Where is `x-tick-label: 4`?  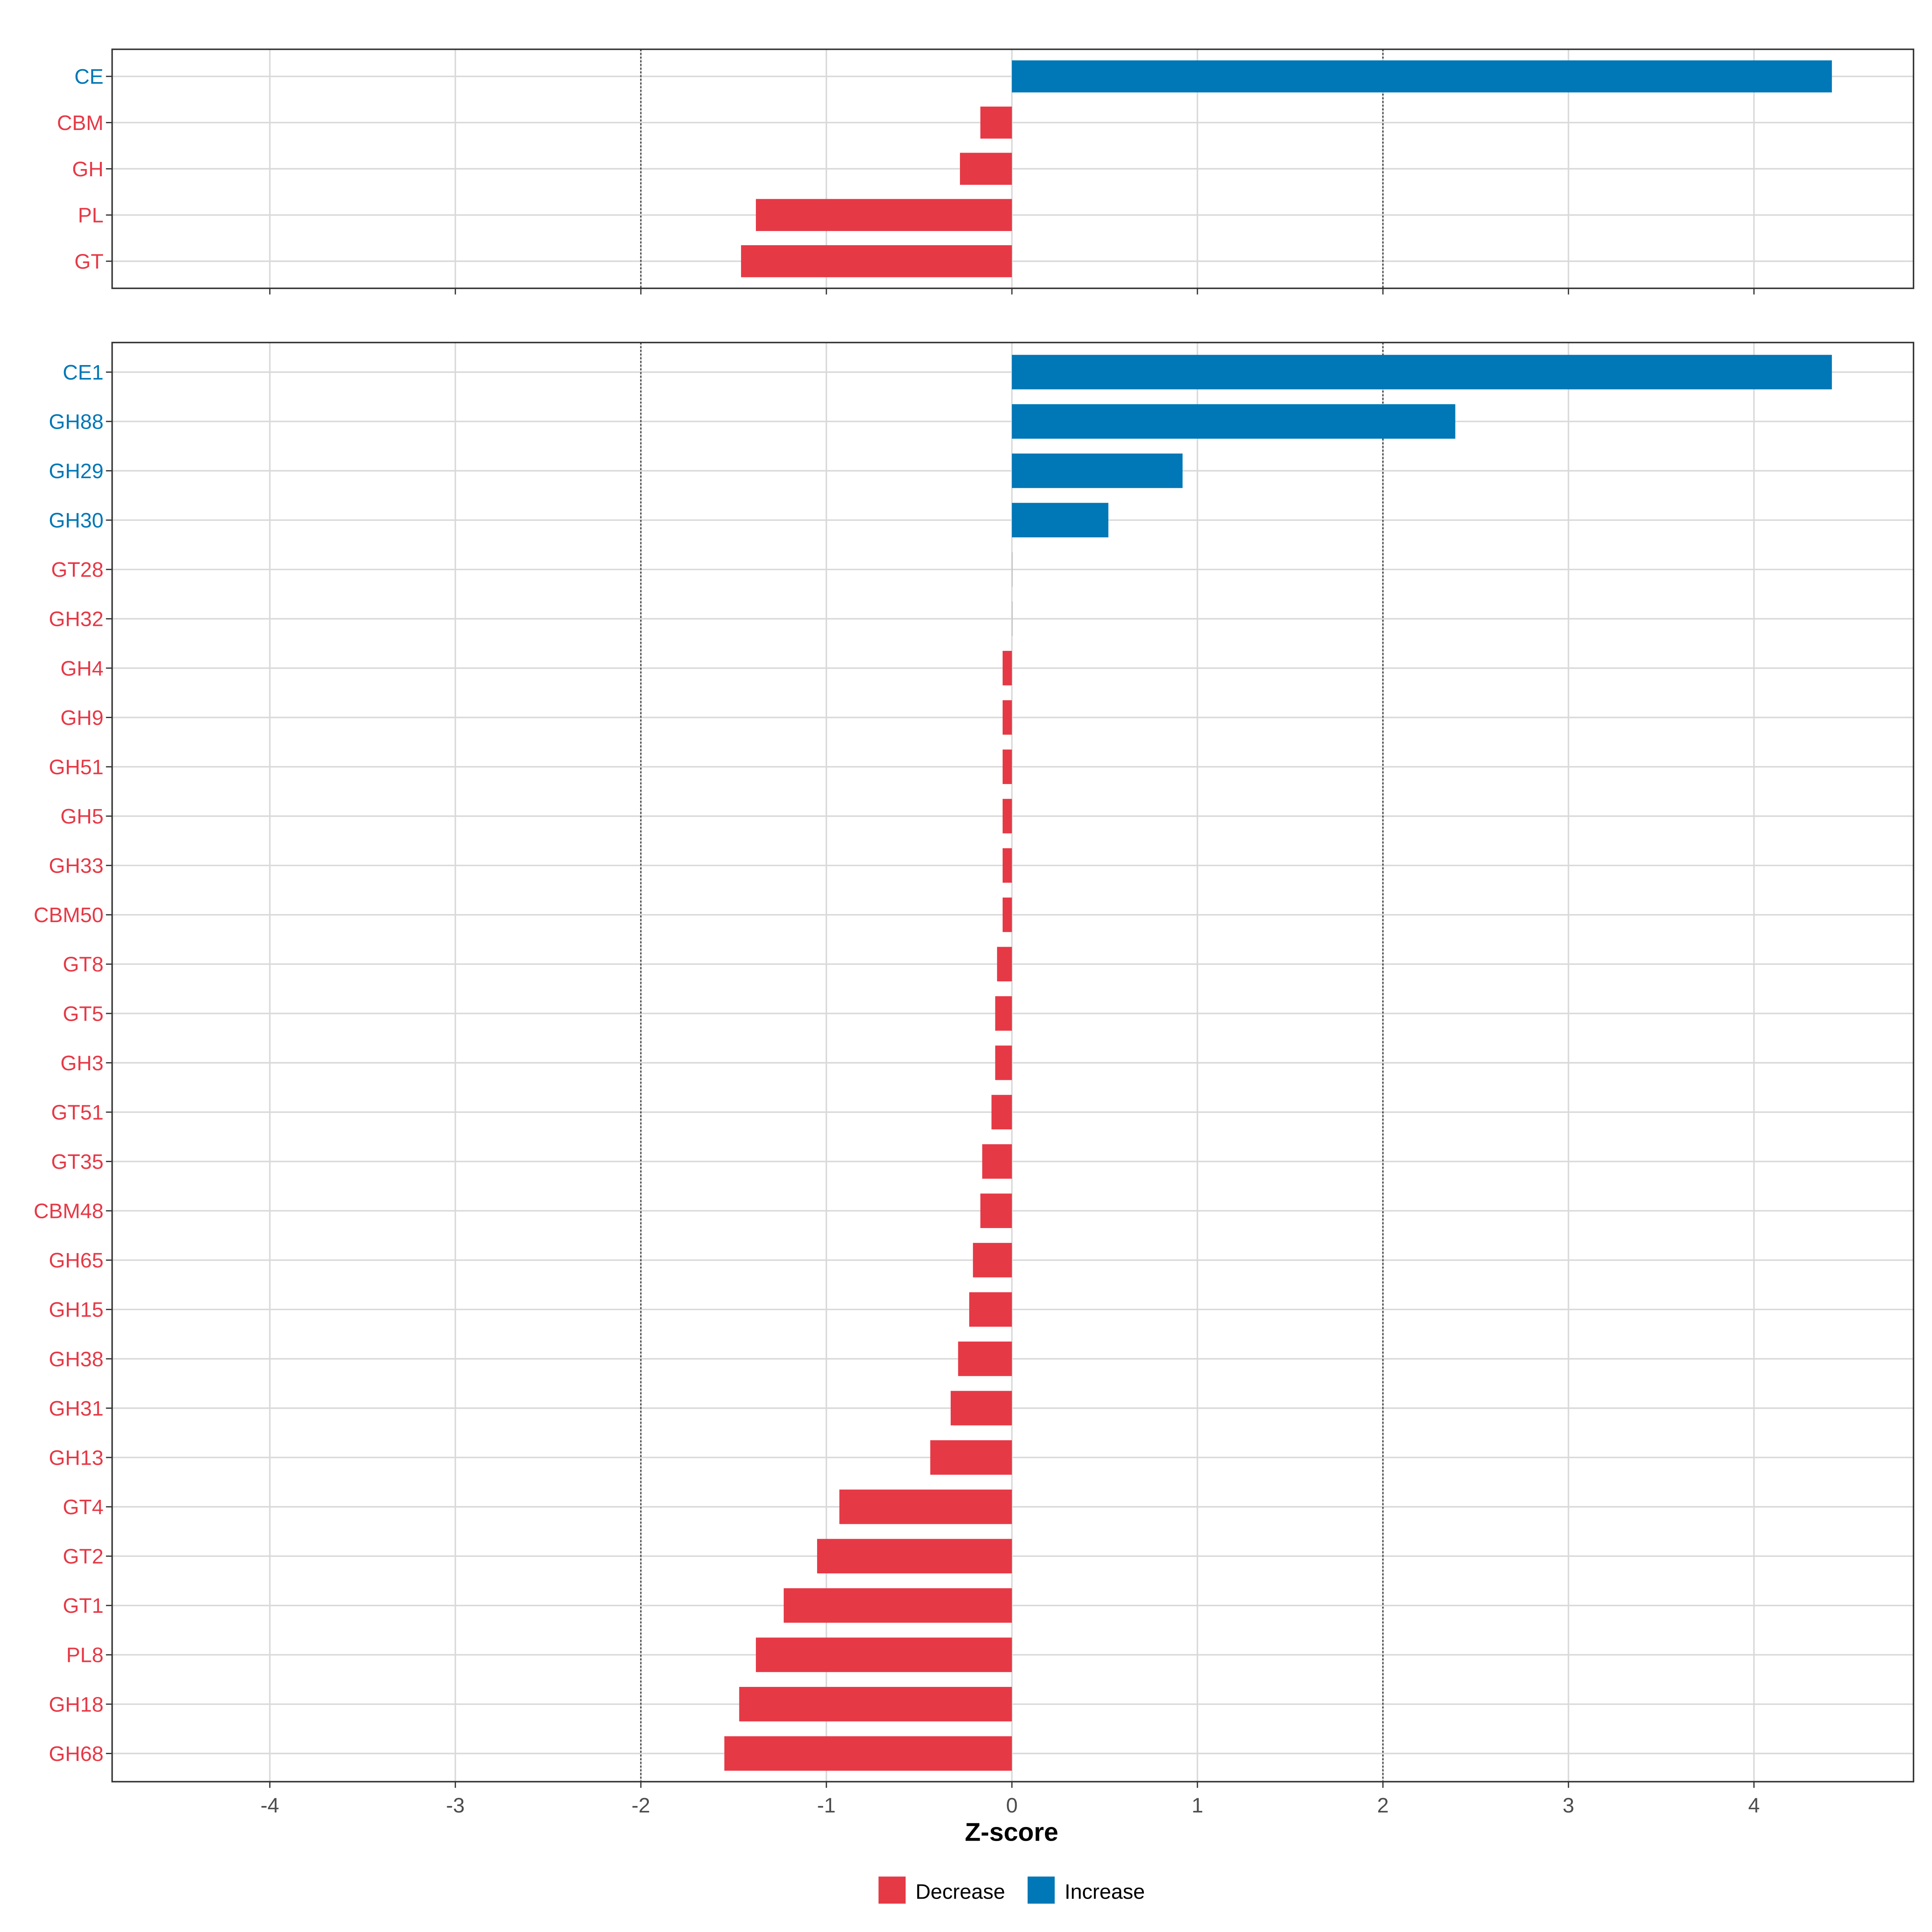 x-tick-label: 4 is located at coordinates (1754, 1805).